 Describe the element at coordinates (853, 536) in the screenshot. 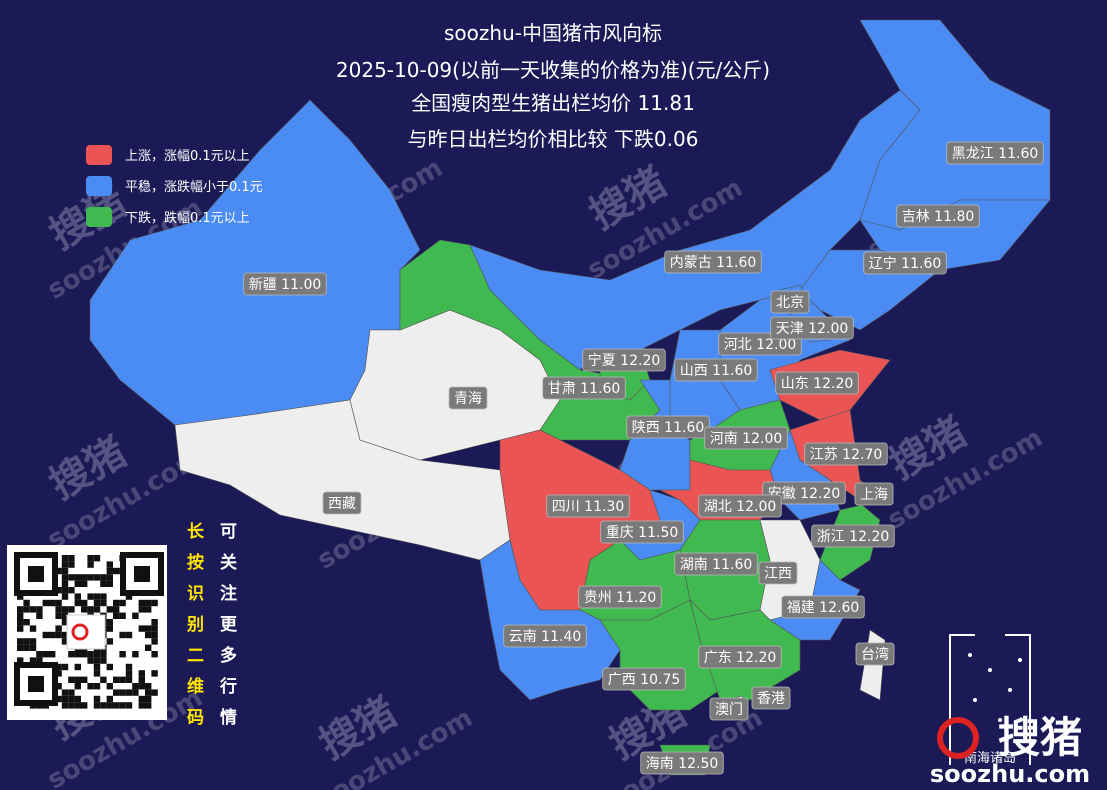

I see `province-label: 浙江 12.20` at that location.